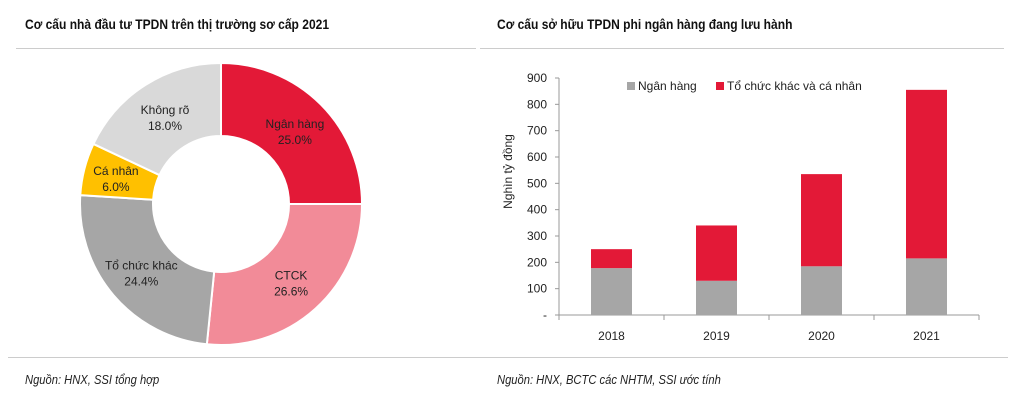 Image resolution: width=1024 pixels, height=404 pixels. Describe the element at coordinates (165, 126) in the screenshot. I see `slice-value-label: 18.0%` at that location.